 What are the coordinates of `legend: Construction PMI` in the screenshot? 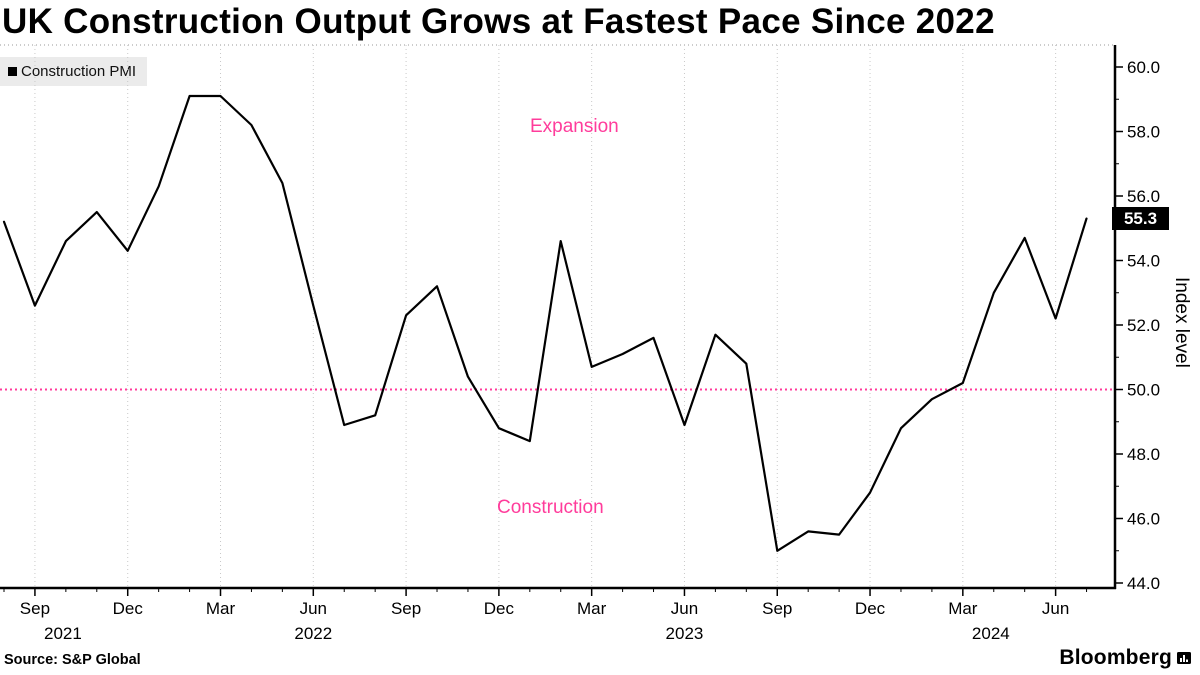 It's located at (74, 71).